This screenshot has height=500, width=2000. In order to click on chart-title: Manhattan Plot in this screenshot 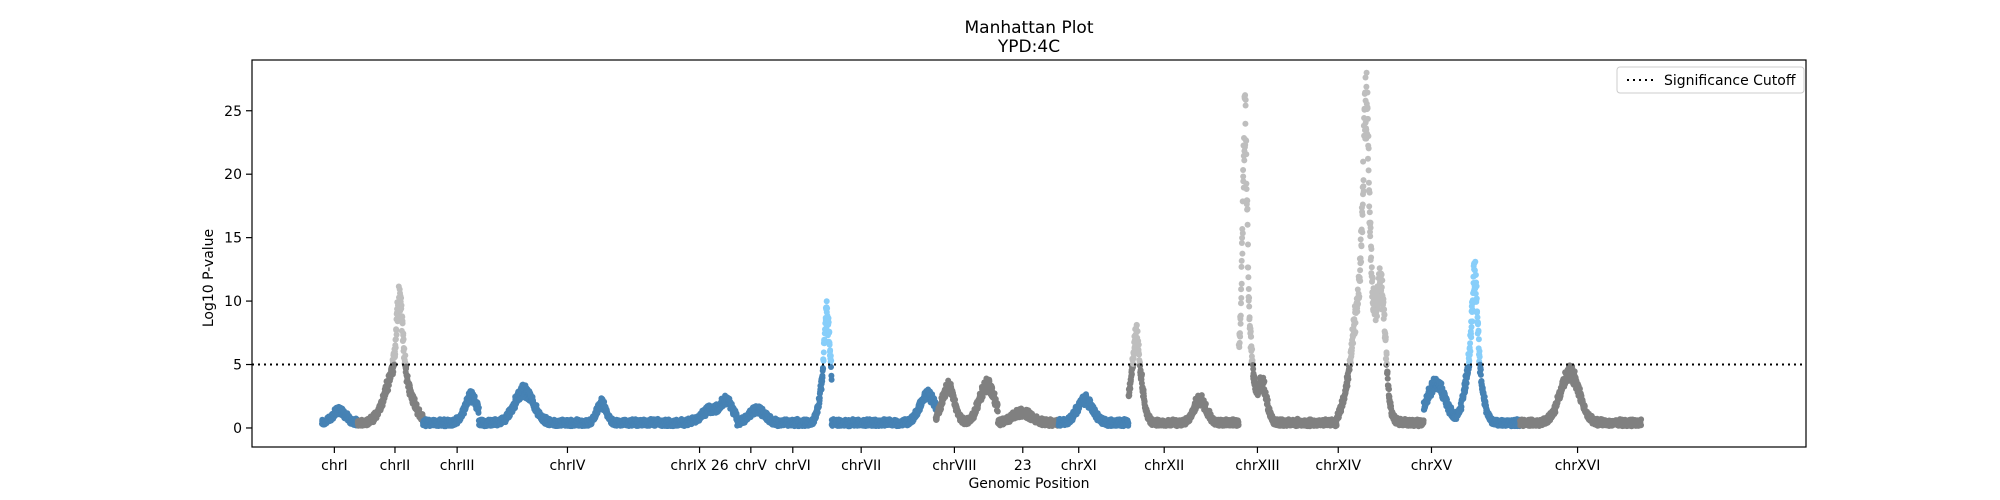, I will do `click(1028, 28)`.